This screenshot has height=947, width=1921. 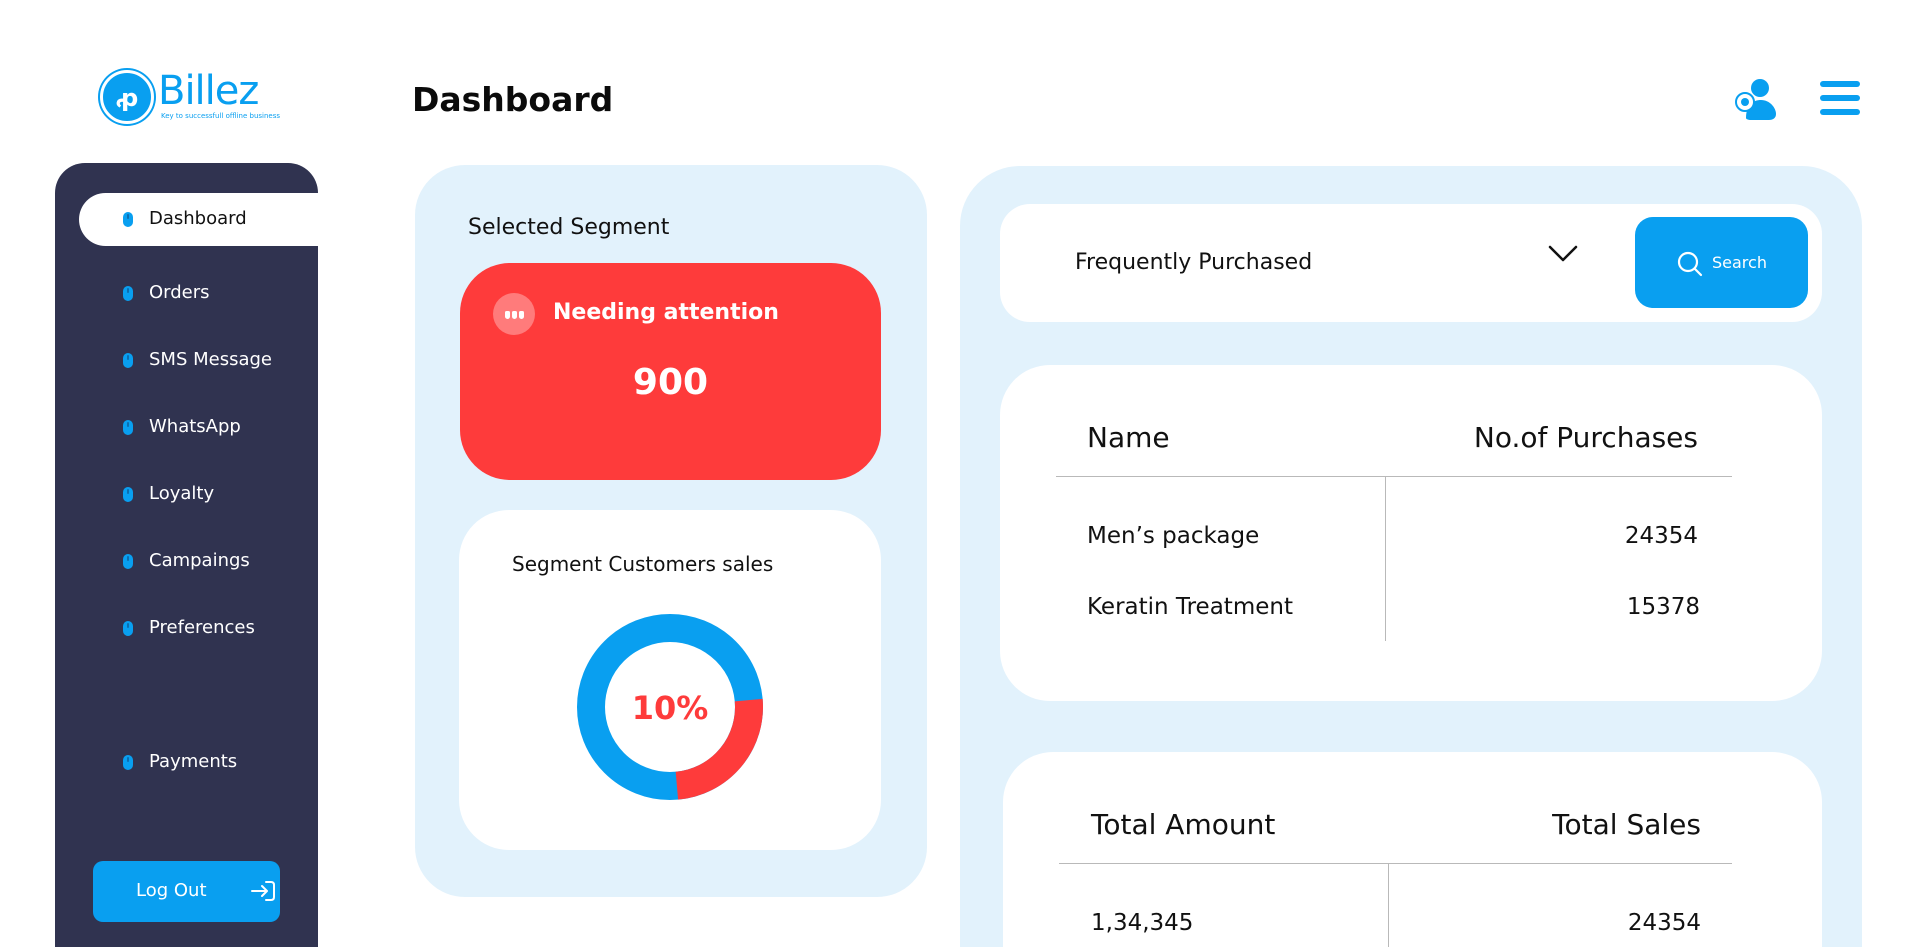 I want to click on sidebar-item-label: SMS Message, so click(x=210, y=359).